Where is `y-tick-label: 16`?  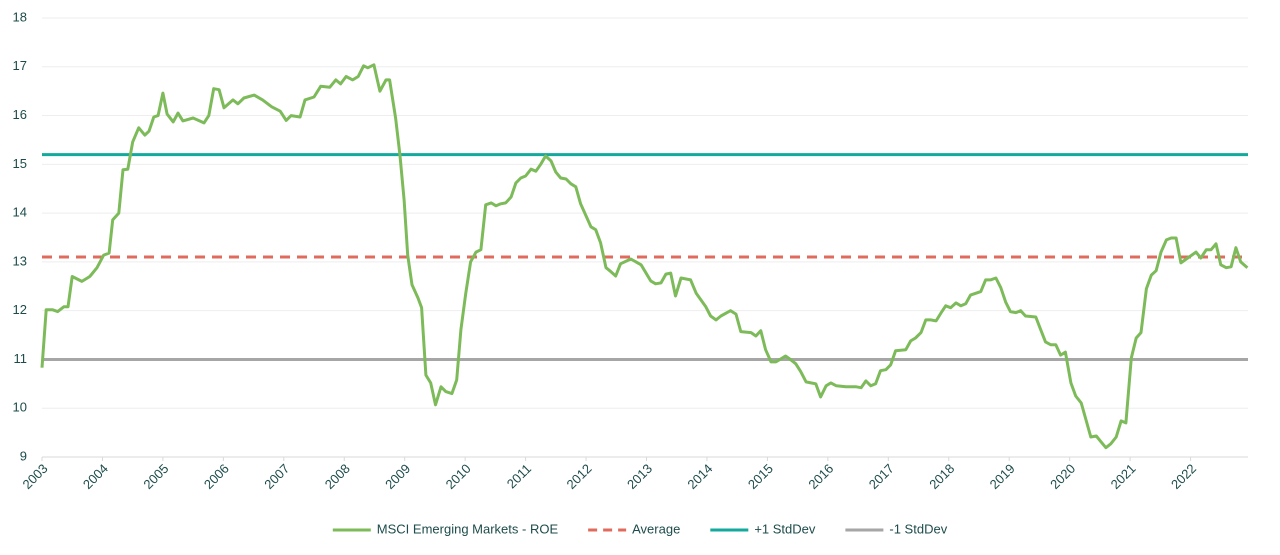
y-tick-label: 16 is located at coordinates (20, 114).